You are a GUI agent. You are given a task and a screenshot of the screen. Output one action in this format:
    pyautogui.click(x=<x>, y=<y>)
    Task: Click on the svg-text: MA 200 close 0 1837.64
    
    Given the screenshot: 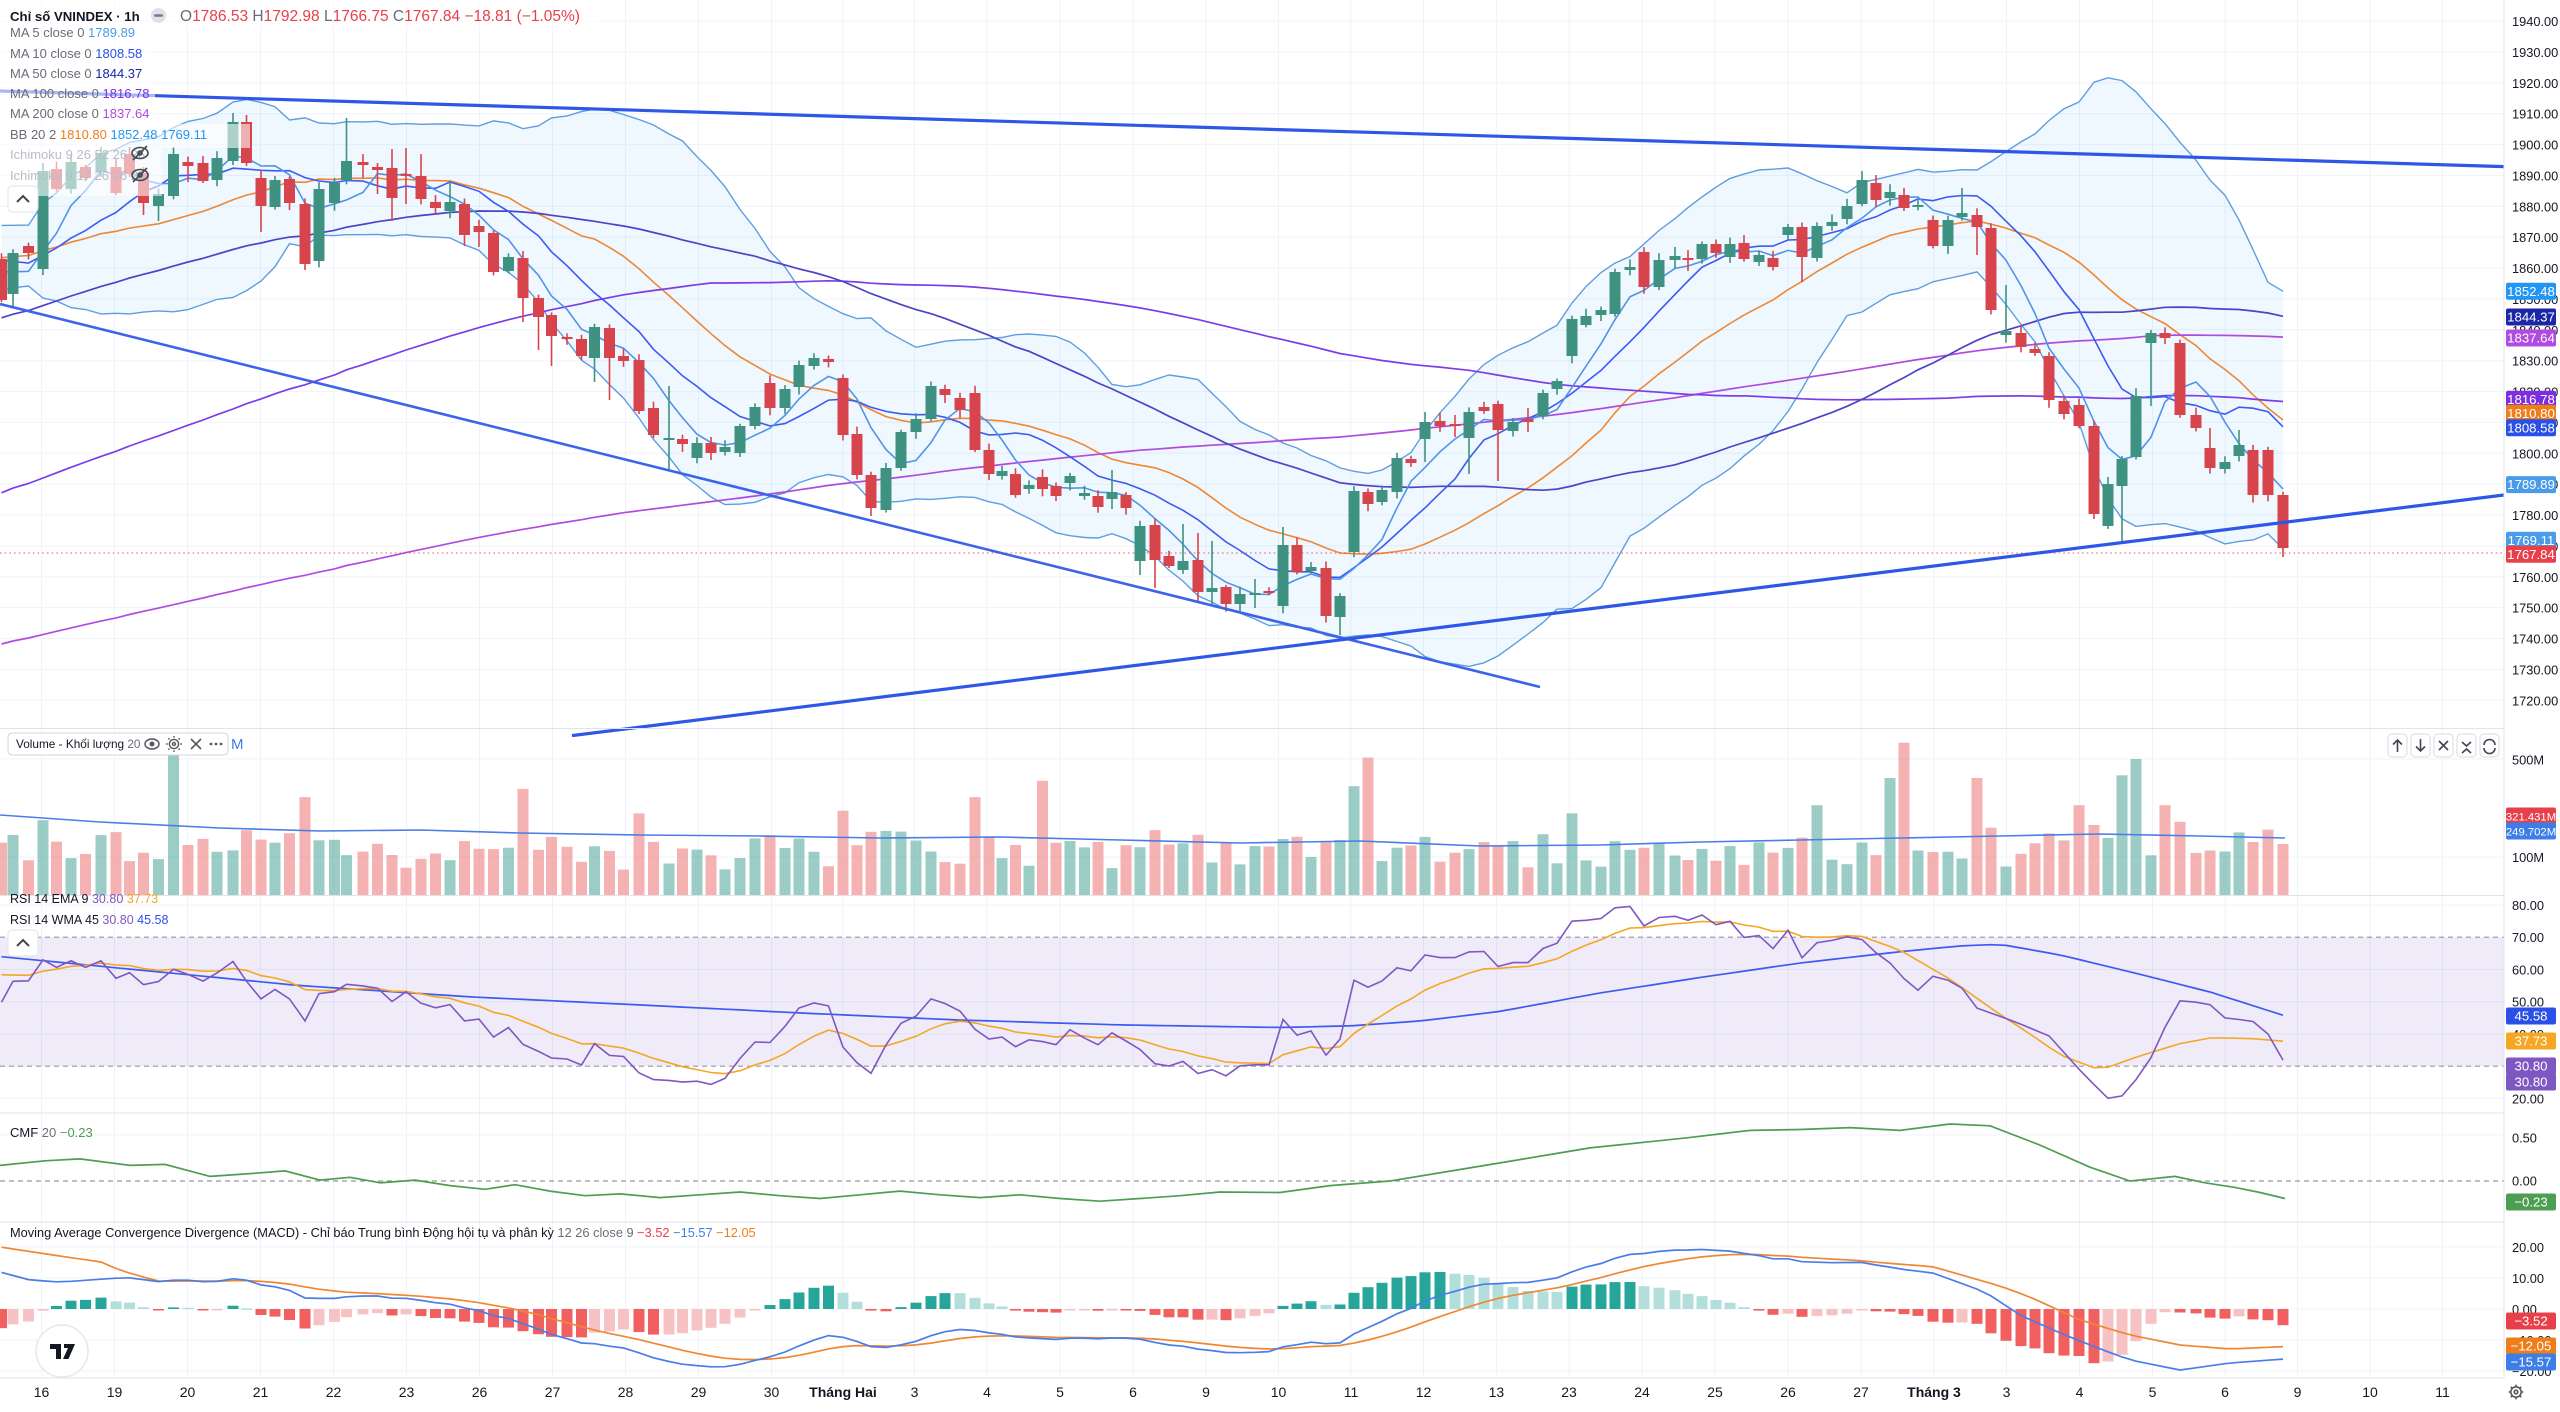 What is the action you would take?
    pyautogui.click(x=80, y=113)
    